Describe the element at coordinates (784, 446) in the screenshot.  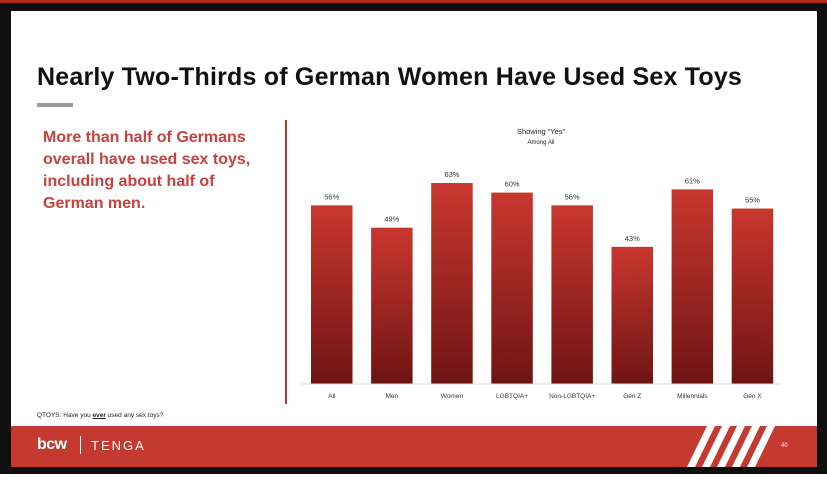
I see `page-number: 40` at that location.